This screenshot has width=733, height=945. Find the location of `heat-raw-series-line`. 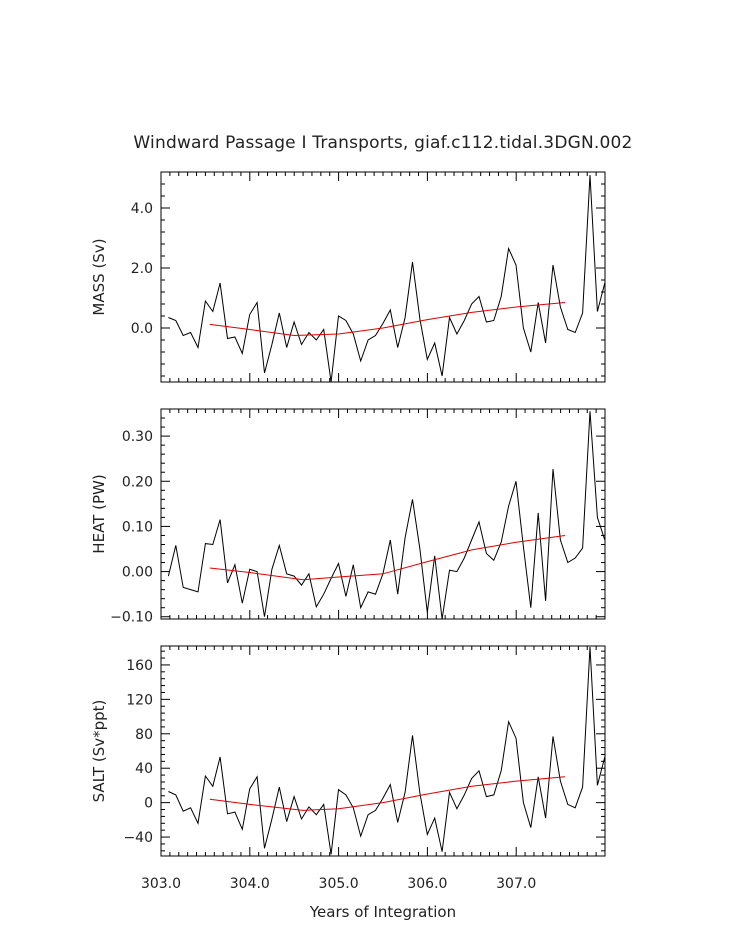

heat-raw-series-line is located at coordinates (386, 515).